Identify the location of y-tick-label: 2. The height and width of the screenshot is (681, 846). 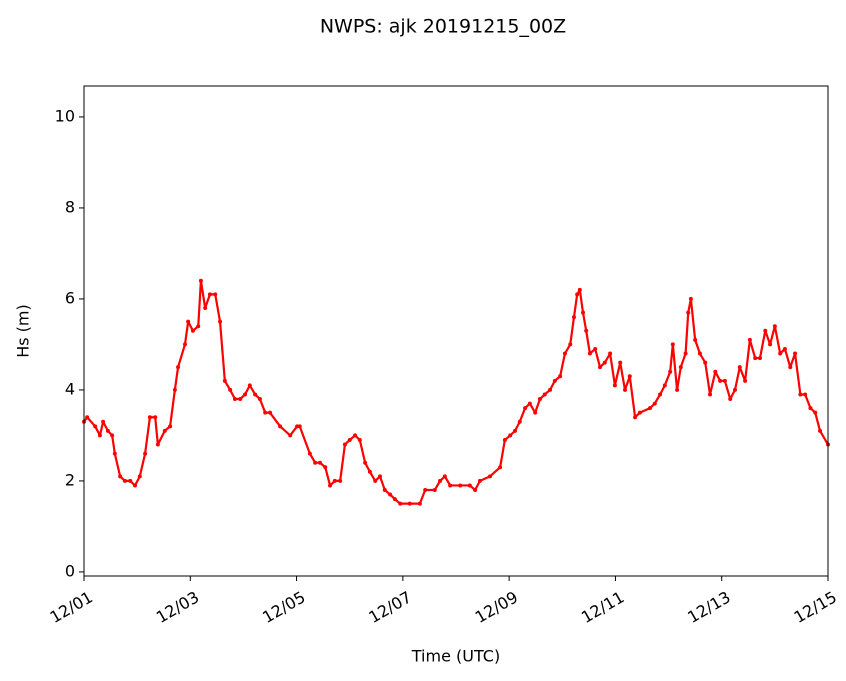
(70, 479).